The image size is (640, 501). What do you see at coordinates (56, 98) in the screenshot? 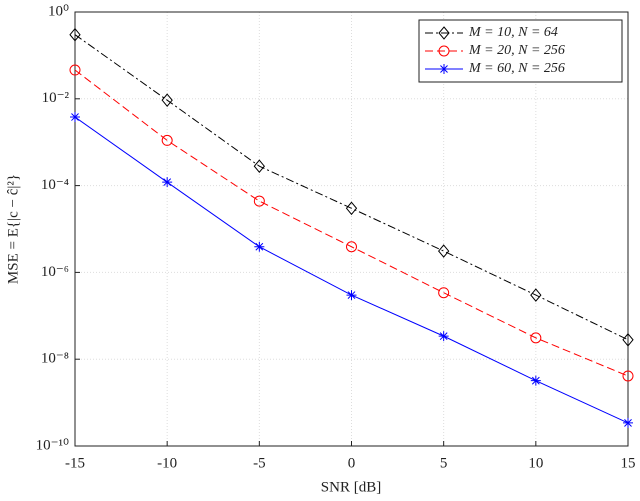
I see `y-tick-label: 10⁻²` at bounding box center [56, 98].